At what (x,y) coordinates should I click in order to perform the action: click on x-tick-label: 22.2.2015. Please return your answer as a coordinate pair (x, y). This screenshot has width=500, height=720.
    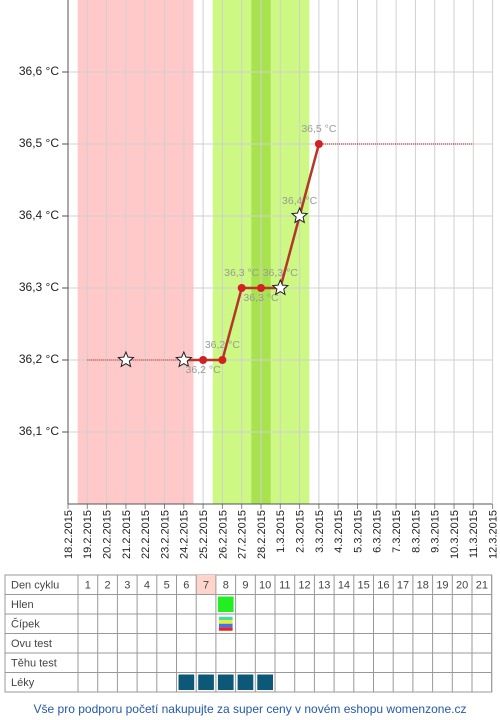
    Looking at the image, I should click on (146, 534).